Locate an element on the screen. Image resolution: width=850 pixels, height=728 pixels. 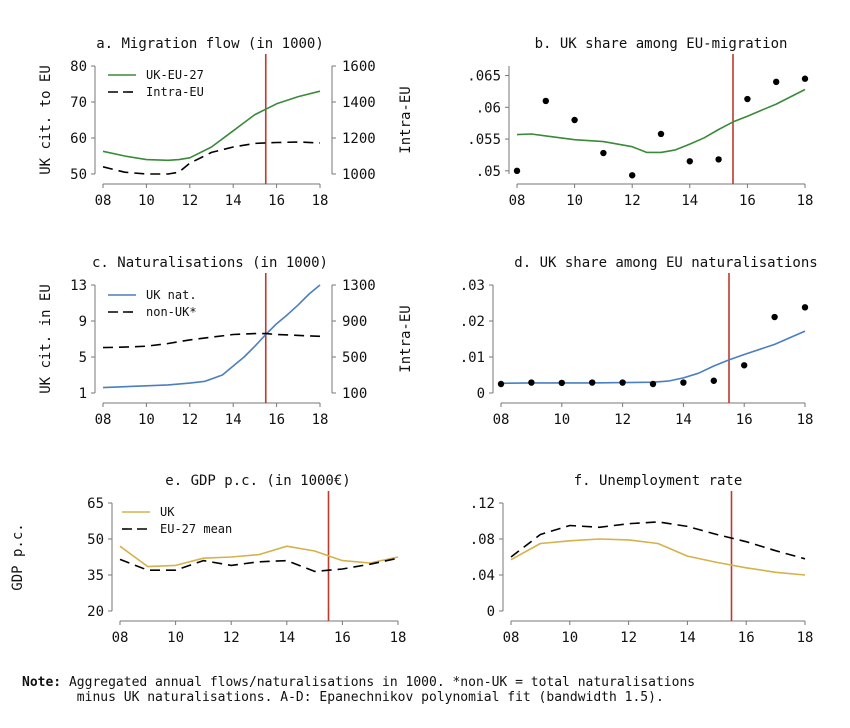
y-tick-label-c-0: 1 is located at coordinates (83, 394).